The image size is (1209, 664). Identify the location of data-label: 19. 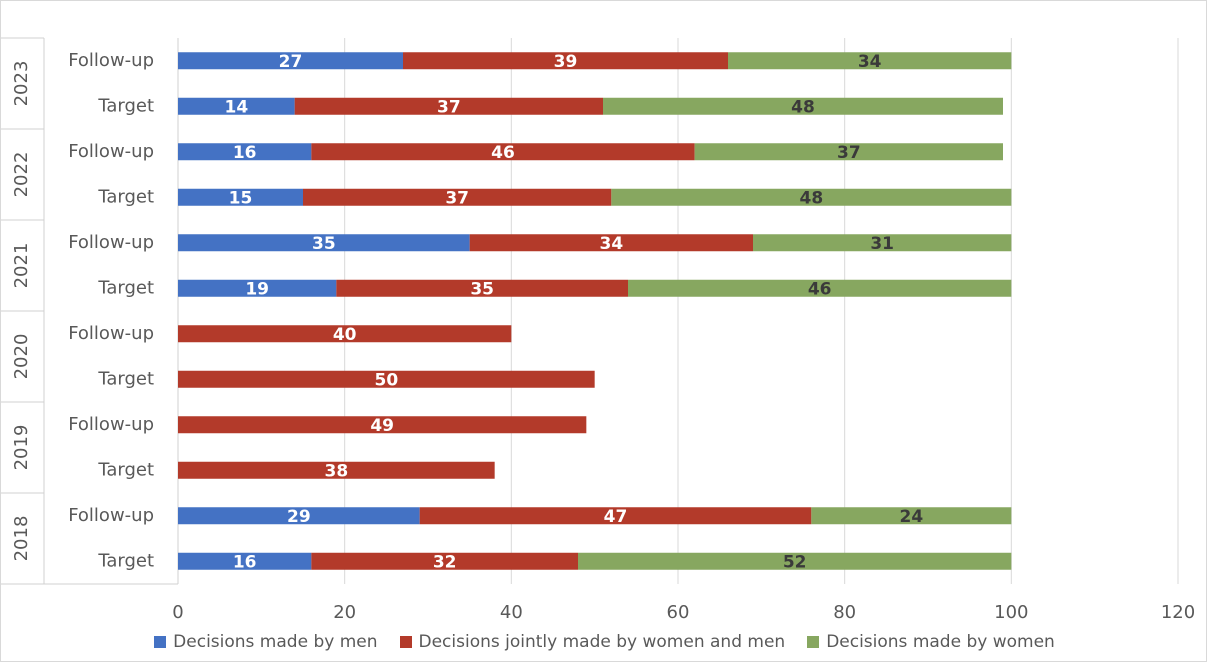
(257, 289).